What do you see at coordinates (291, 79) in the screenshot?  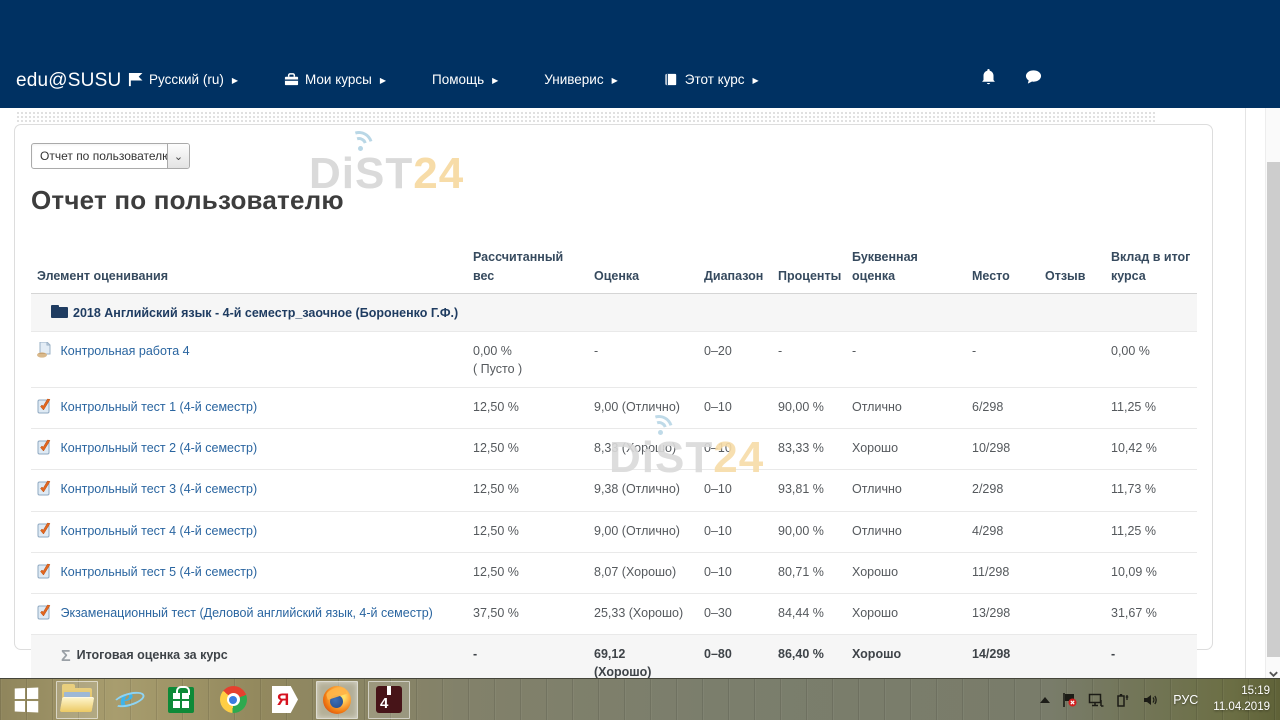 I see `briefcase-icon` at bounding box center [291, 79].